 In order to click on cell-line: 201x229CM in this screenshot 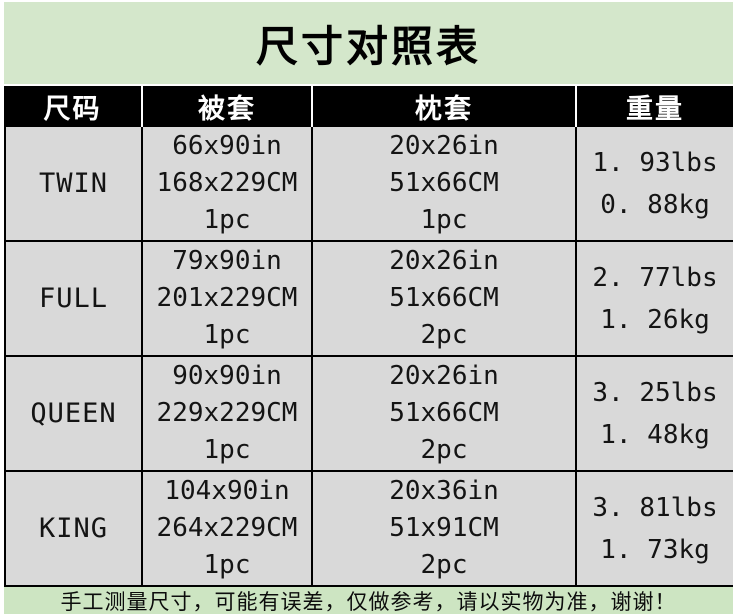, I will do `click(227, 298)`.